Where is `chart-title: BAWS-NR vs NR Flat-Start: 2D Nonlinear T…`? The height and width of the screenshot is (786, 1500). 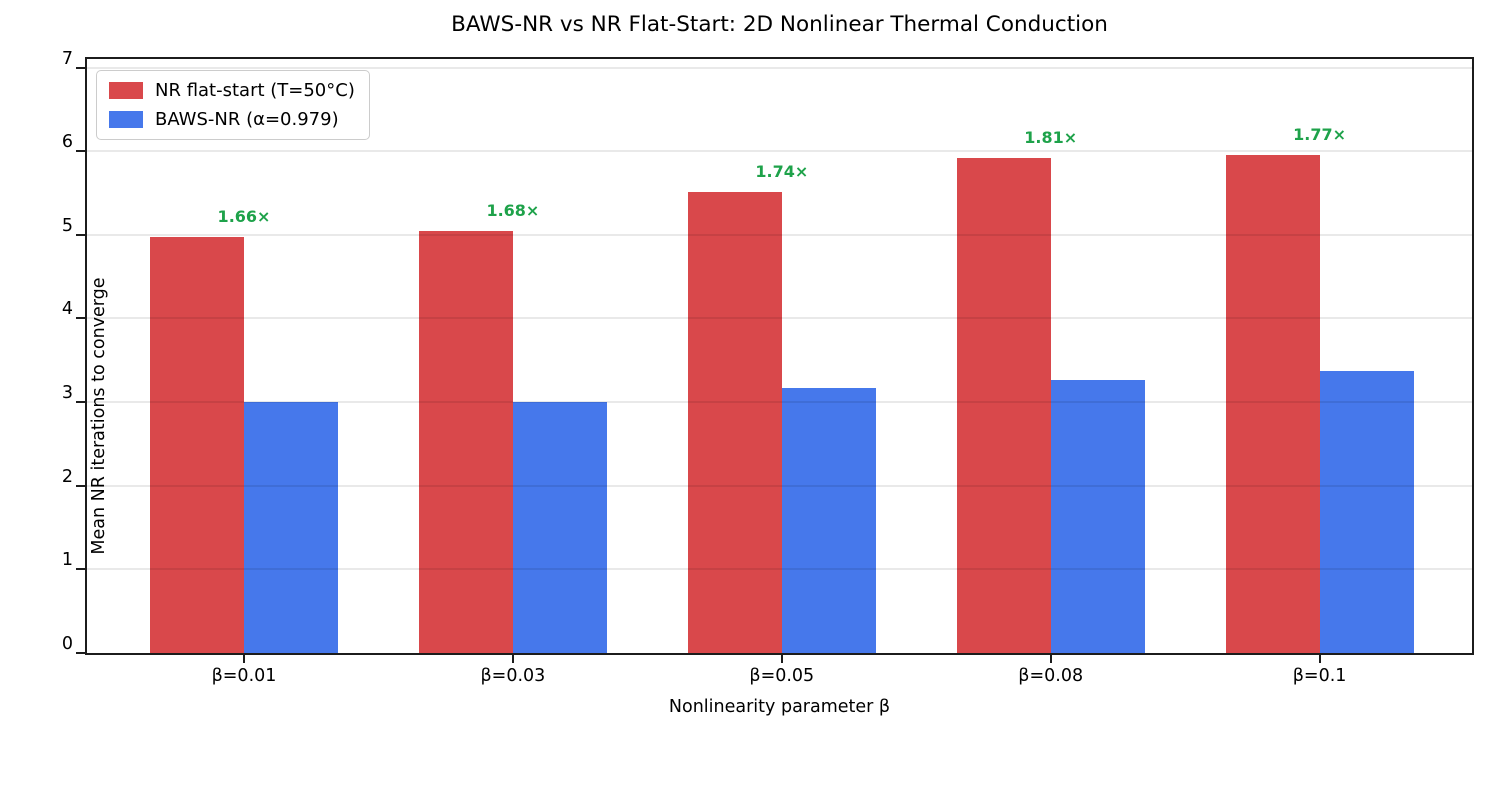 chart-title: BAWS-NR vs NR Flat-Start: 2D Nonlinear T… is located at coordinates (779, 24).